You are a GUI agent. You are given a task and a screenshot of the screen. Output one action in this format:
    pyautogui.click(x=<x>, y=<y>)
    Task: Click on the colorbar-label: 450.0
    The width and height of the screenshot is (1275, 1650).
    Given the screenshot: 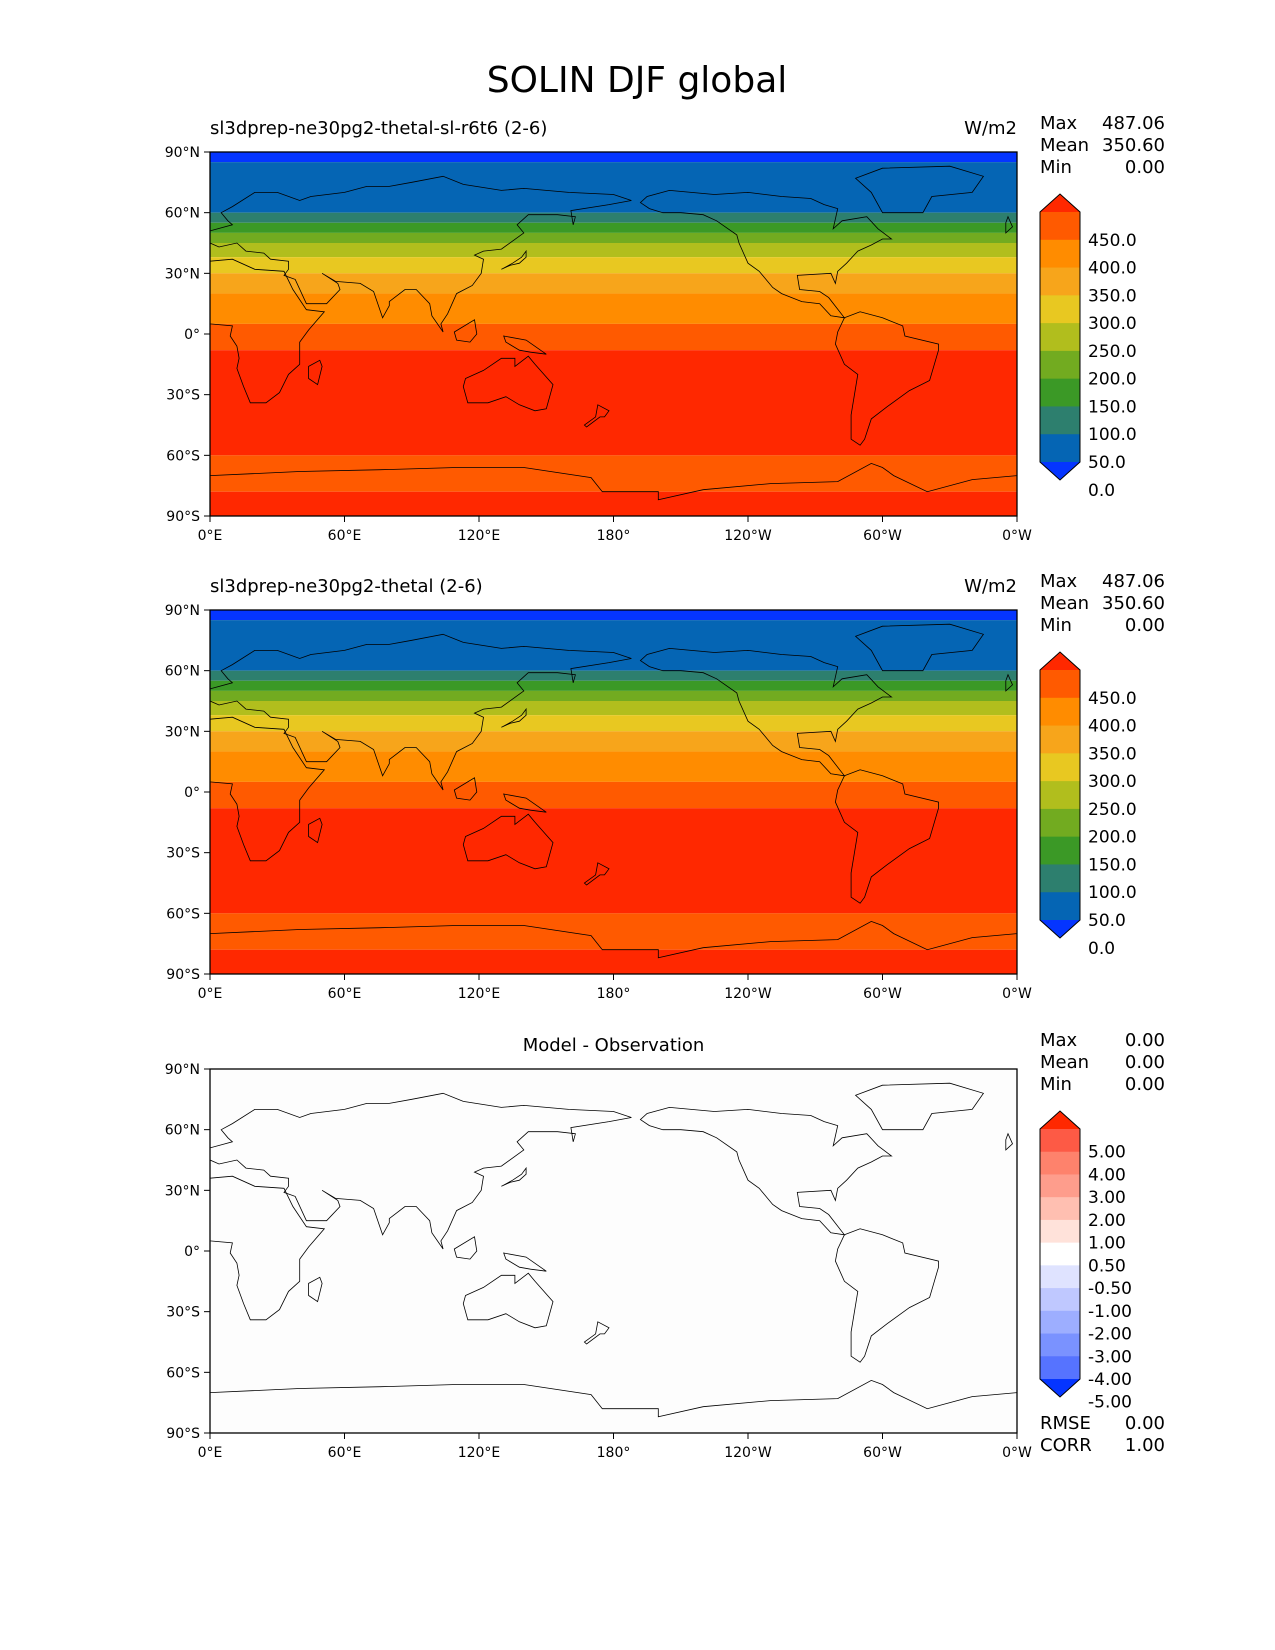 What is the action you would take?
    pyautogui.click(x=1112, y=699)
    